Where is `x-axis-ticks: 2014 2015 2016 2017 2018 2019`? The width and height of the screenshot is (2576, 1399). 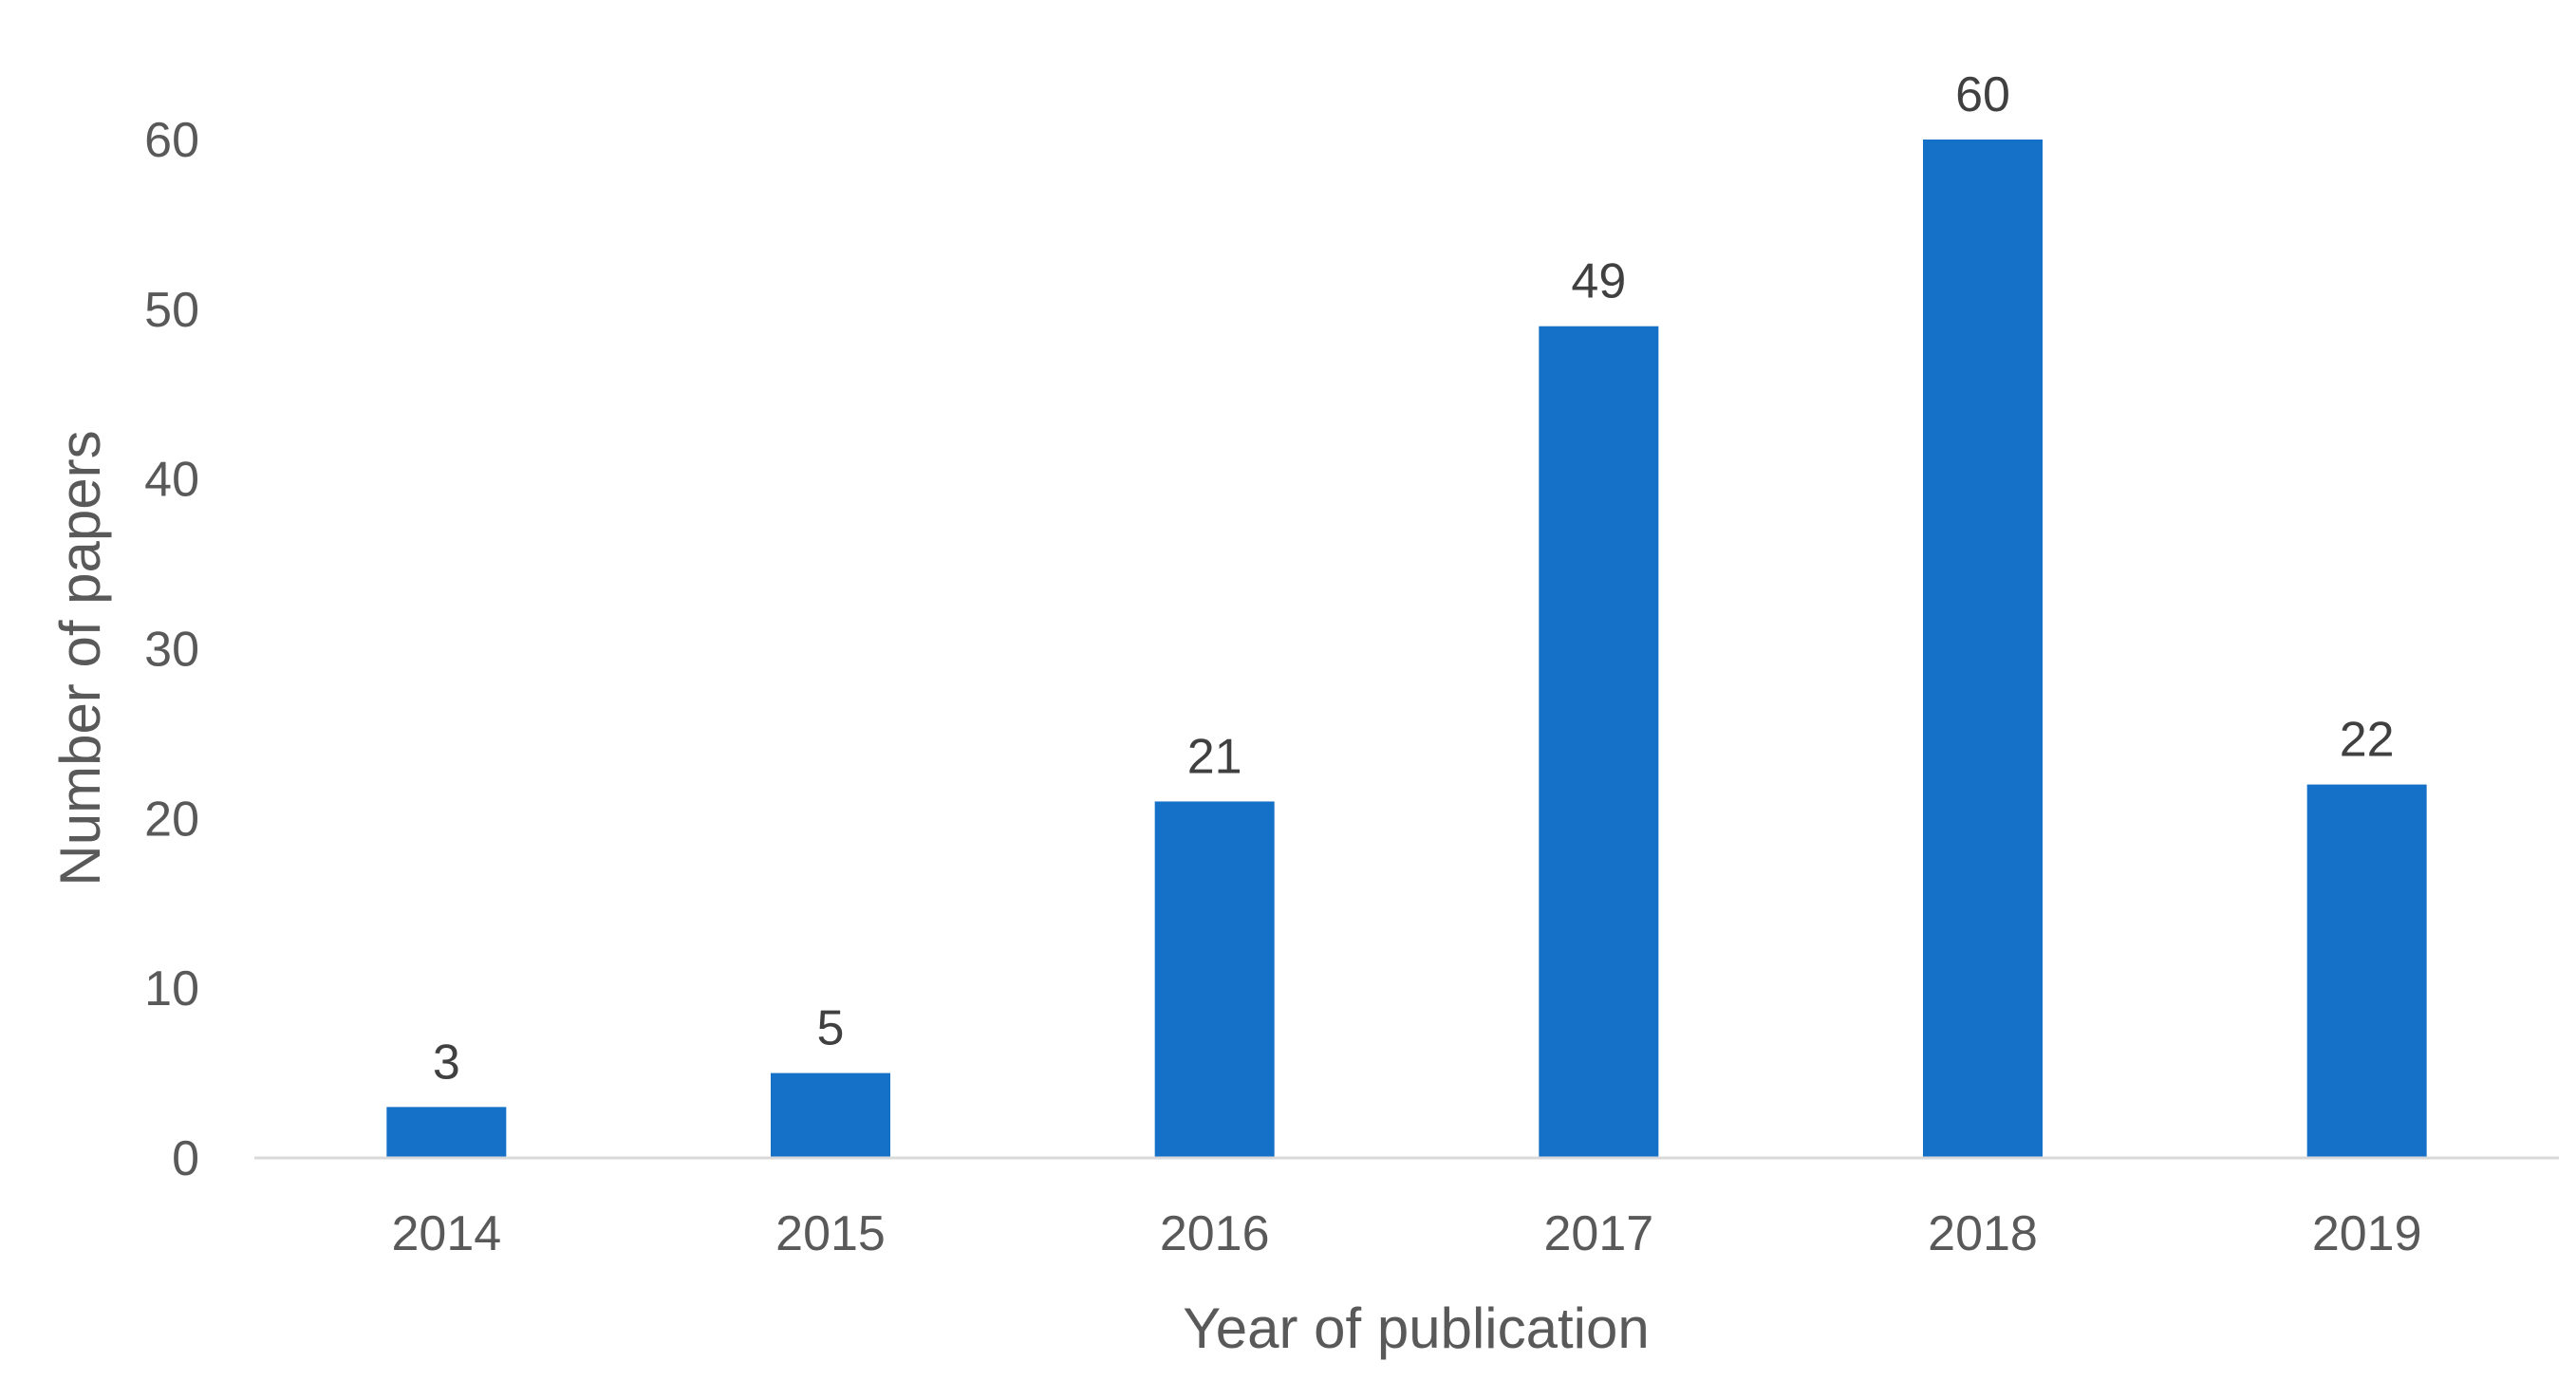
x-axis-ticks: 2014 2015 2016 2017 2018 2019 is located at coordinates (1406, 1233).